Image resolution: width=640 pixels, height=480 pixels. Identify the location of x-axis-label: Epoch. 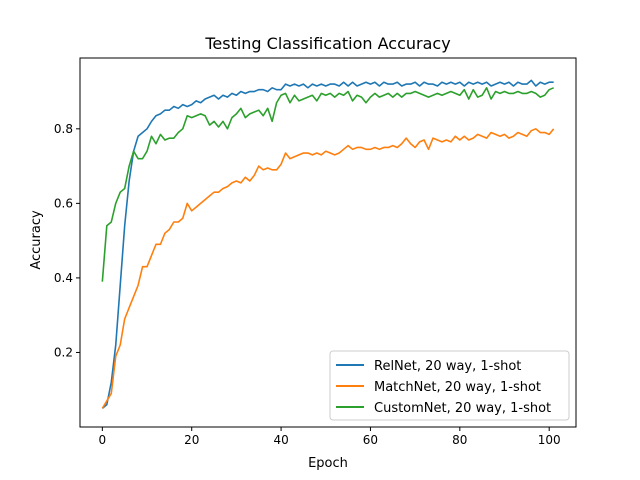
(328, 463).